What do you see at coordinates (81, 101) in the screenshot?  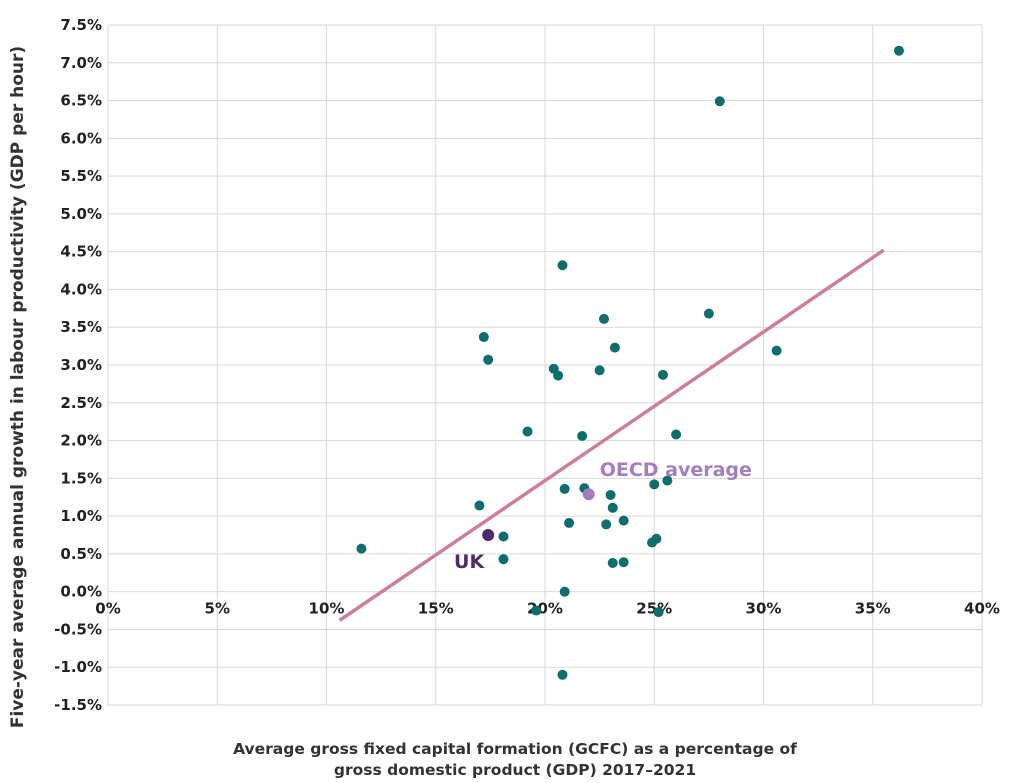 I see `y-tick-label: 6.5%` at bounding box center [81, 101].